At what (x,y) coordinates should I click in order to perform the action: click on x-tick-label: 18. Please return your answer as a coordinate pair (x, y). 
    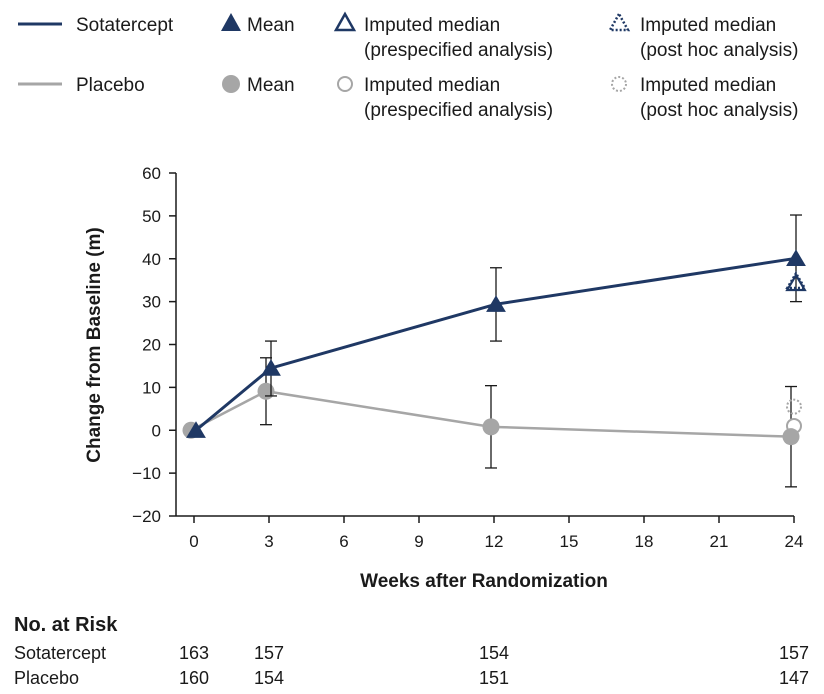
    Looking at the image, I should click on (644, 541).